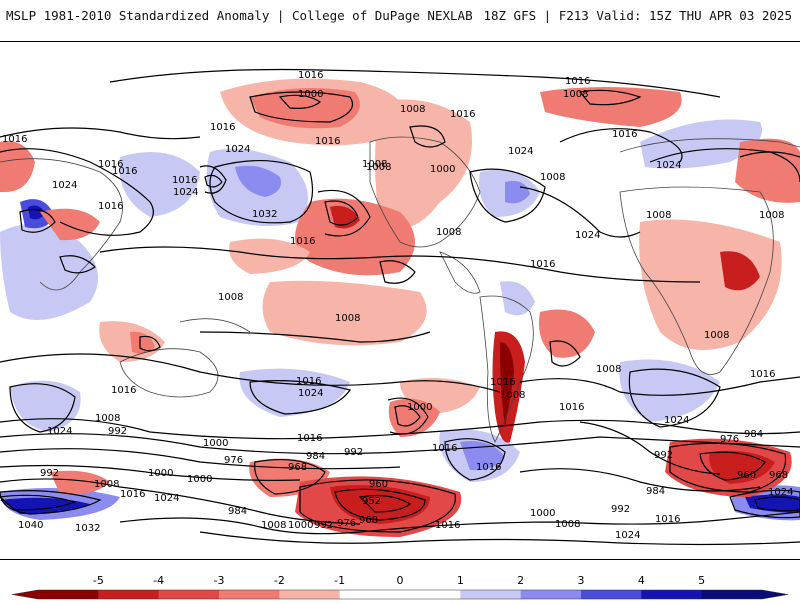  I want to click on anomaly-colorbar: -5 -4 -3 -2 -1 0 1 2 3 4 5, so click(400, 581).